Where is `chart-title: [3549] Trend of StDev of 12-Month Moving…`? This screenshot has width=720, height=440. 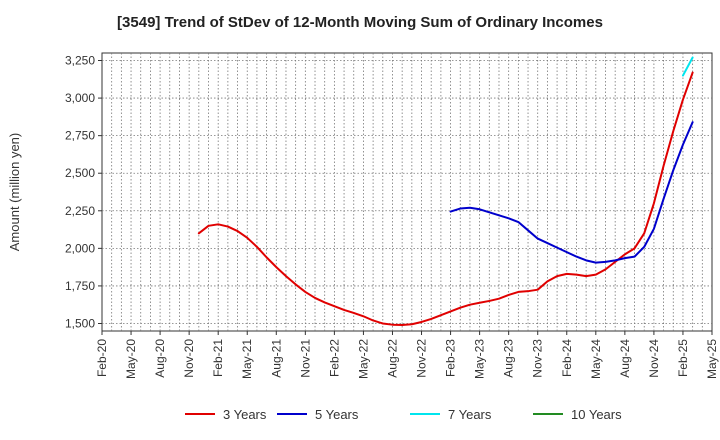
chart-title: [3549] Trend of StDev of 12-Month Moving… is located at coordinates (360, 22).